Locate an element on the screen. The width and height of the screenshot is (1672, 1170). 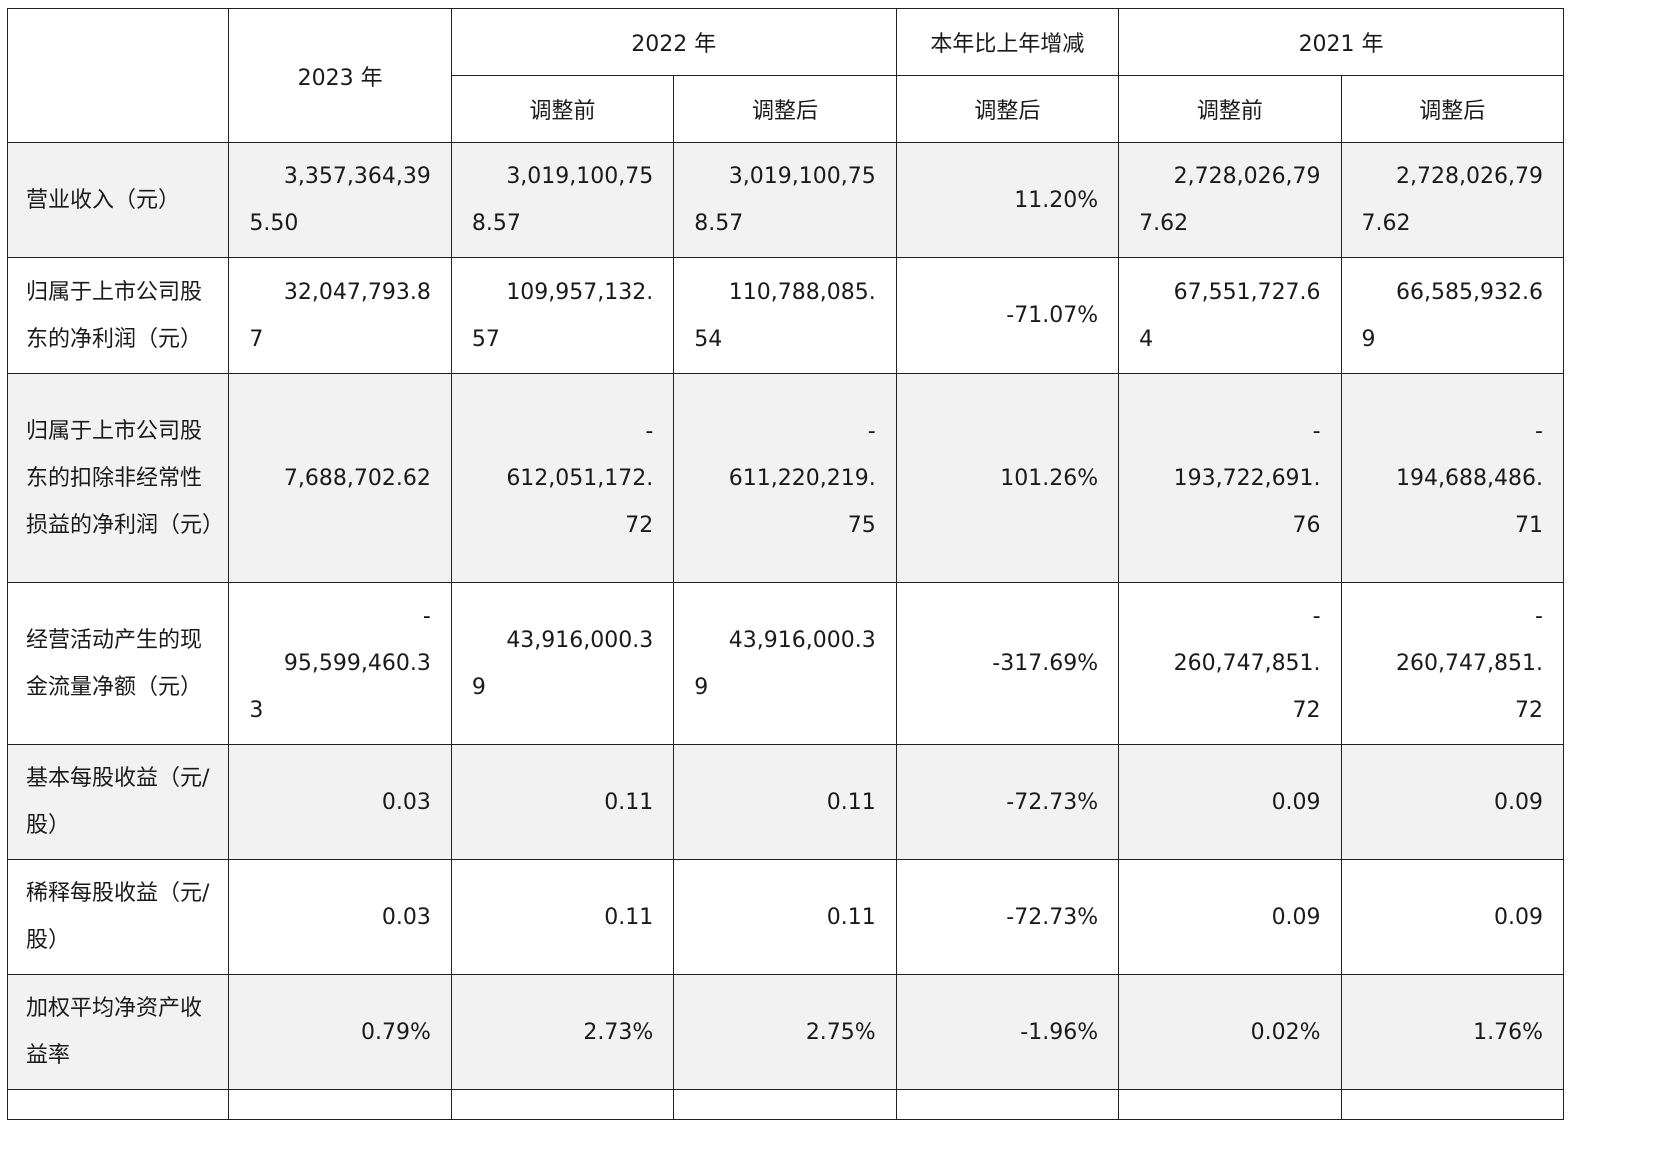
table-row-truncated is located at coordinates (785, 1104).